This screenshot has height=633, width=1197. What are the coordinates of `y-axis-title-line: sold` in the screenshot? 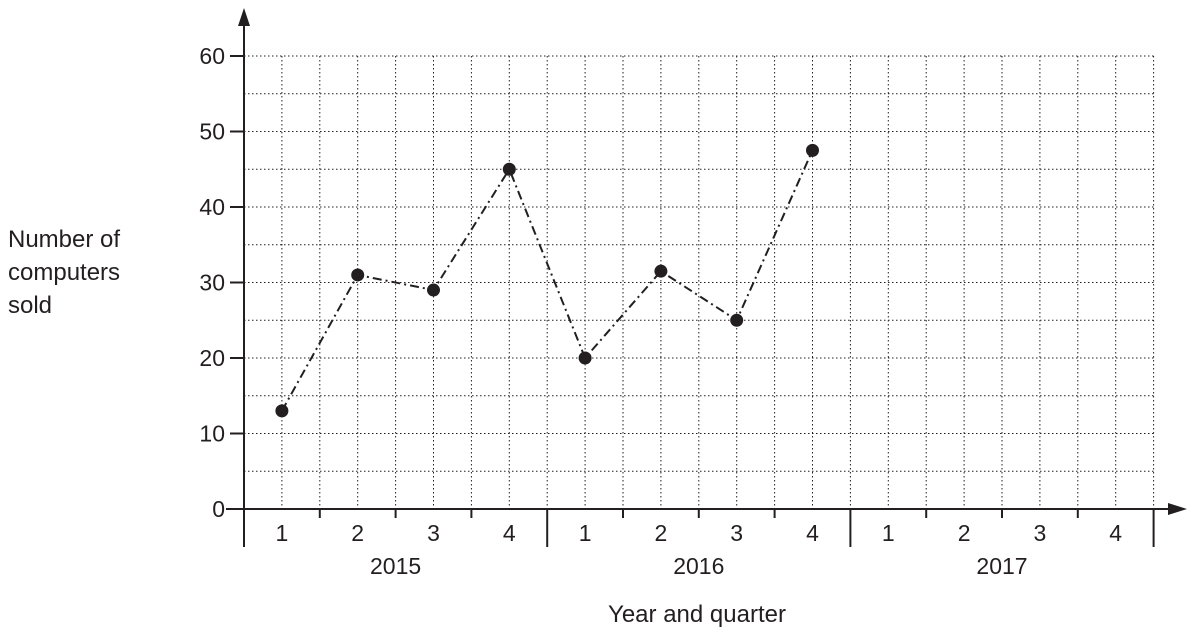 It's located at (30, 305).